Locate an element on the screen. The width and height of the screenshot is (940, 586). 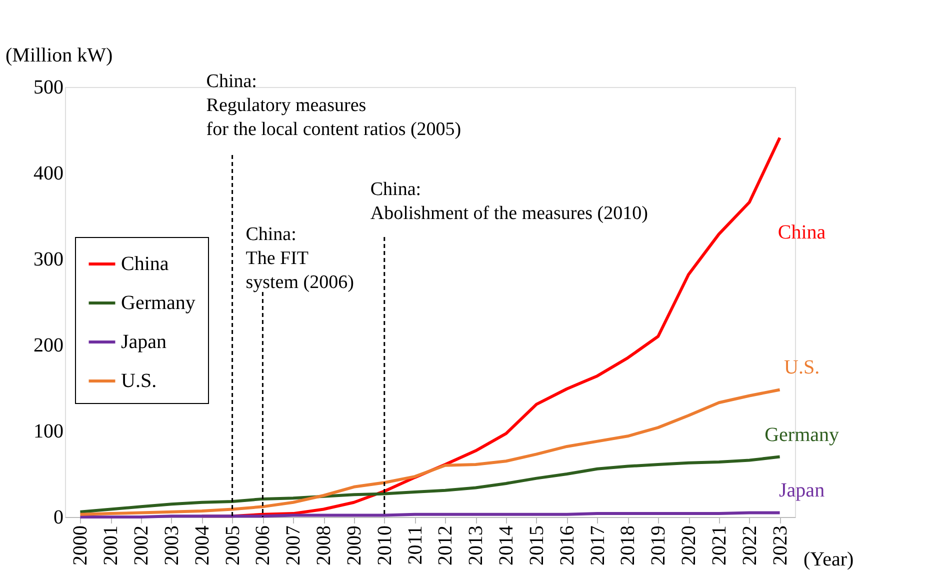
y-tick-label: 400 is located at coordinates (49, 173).